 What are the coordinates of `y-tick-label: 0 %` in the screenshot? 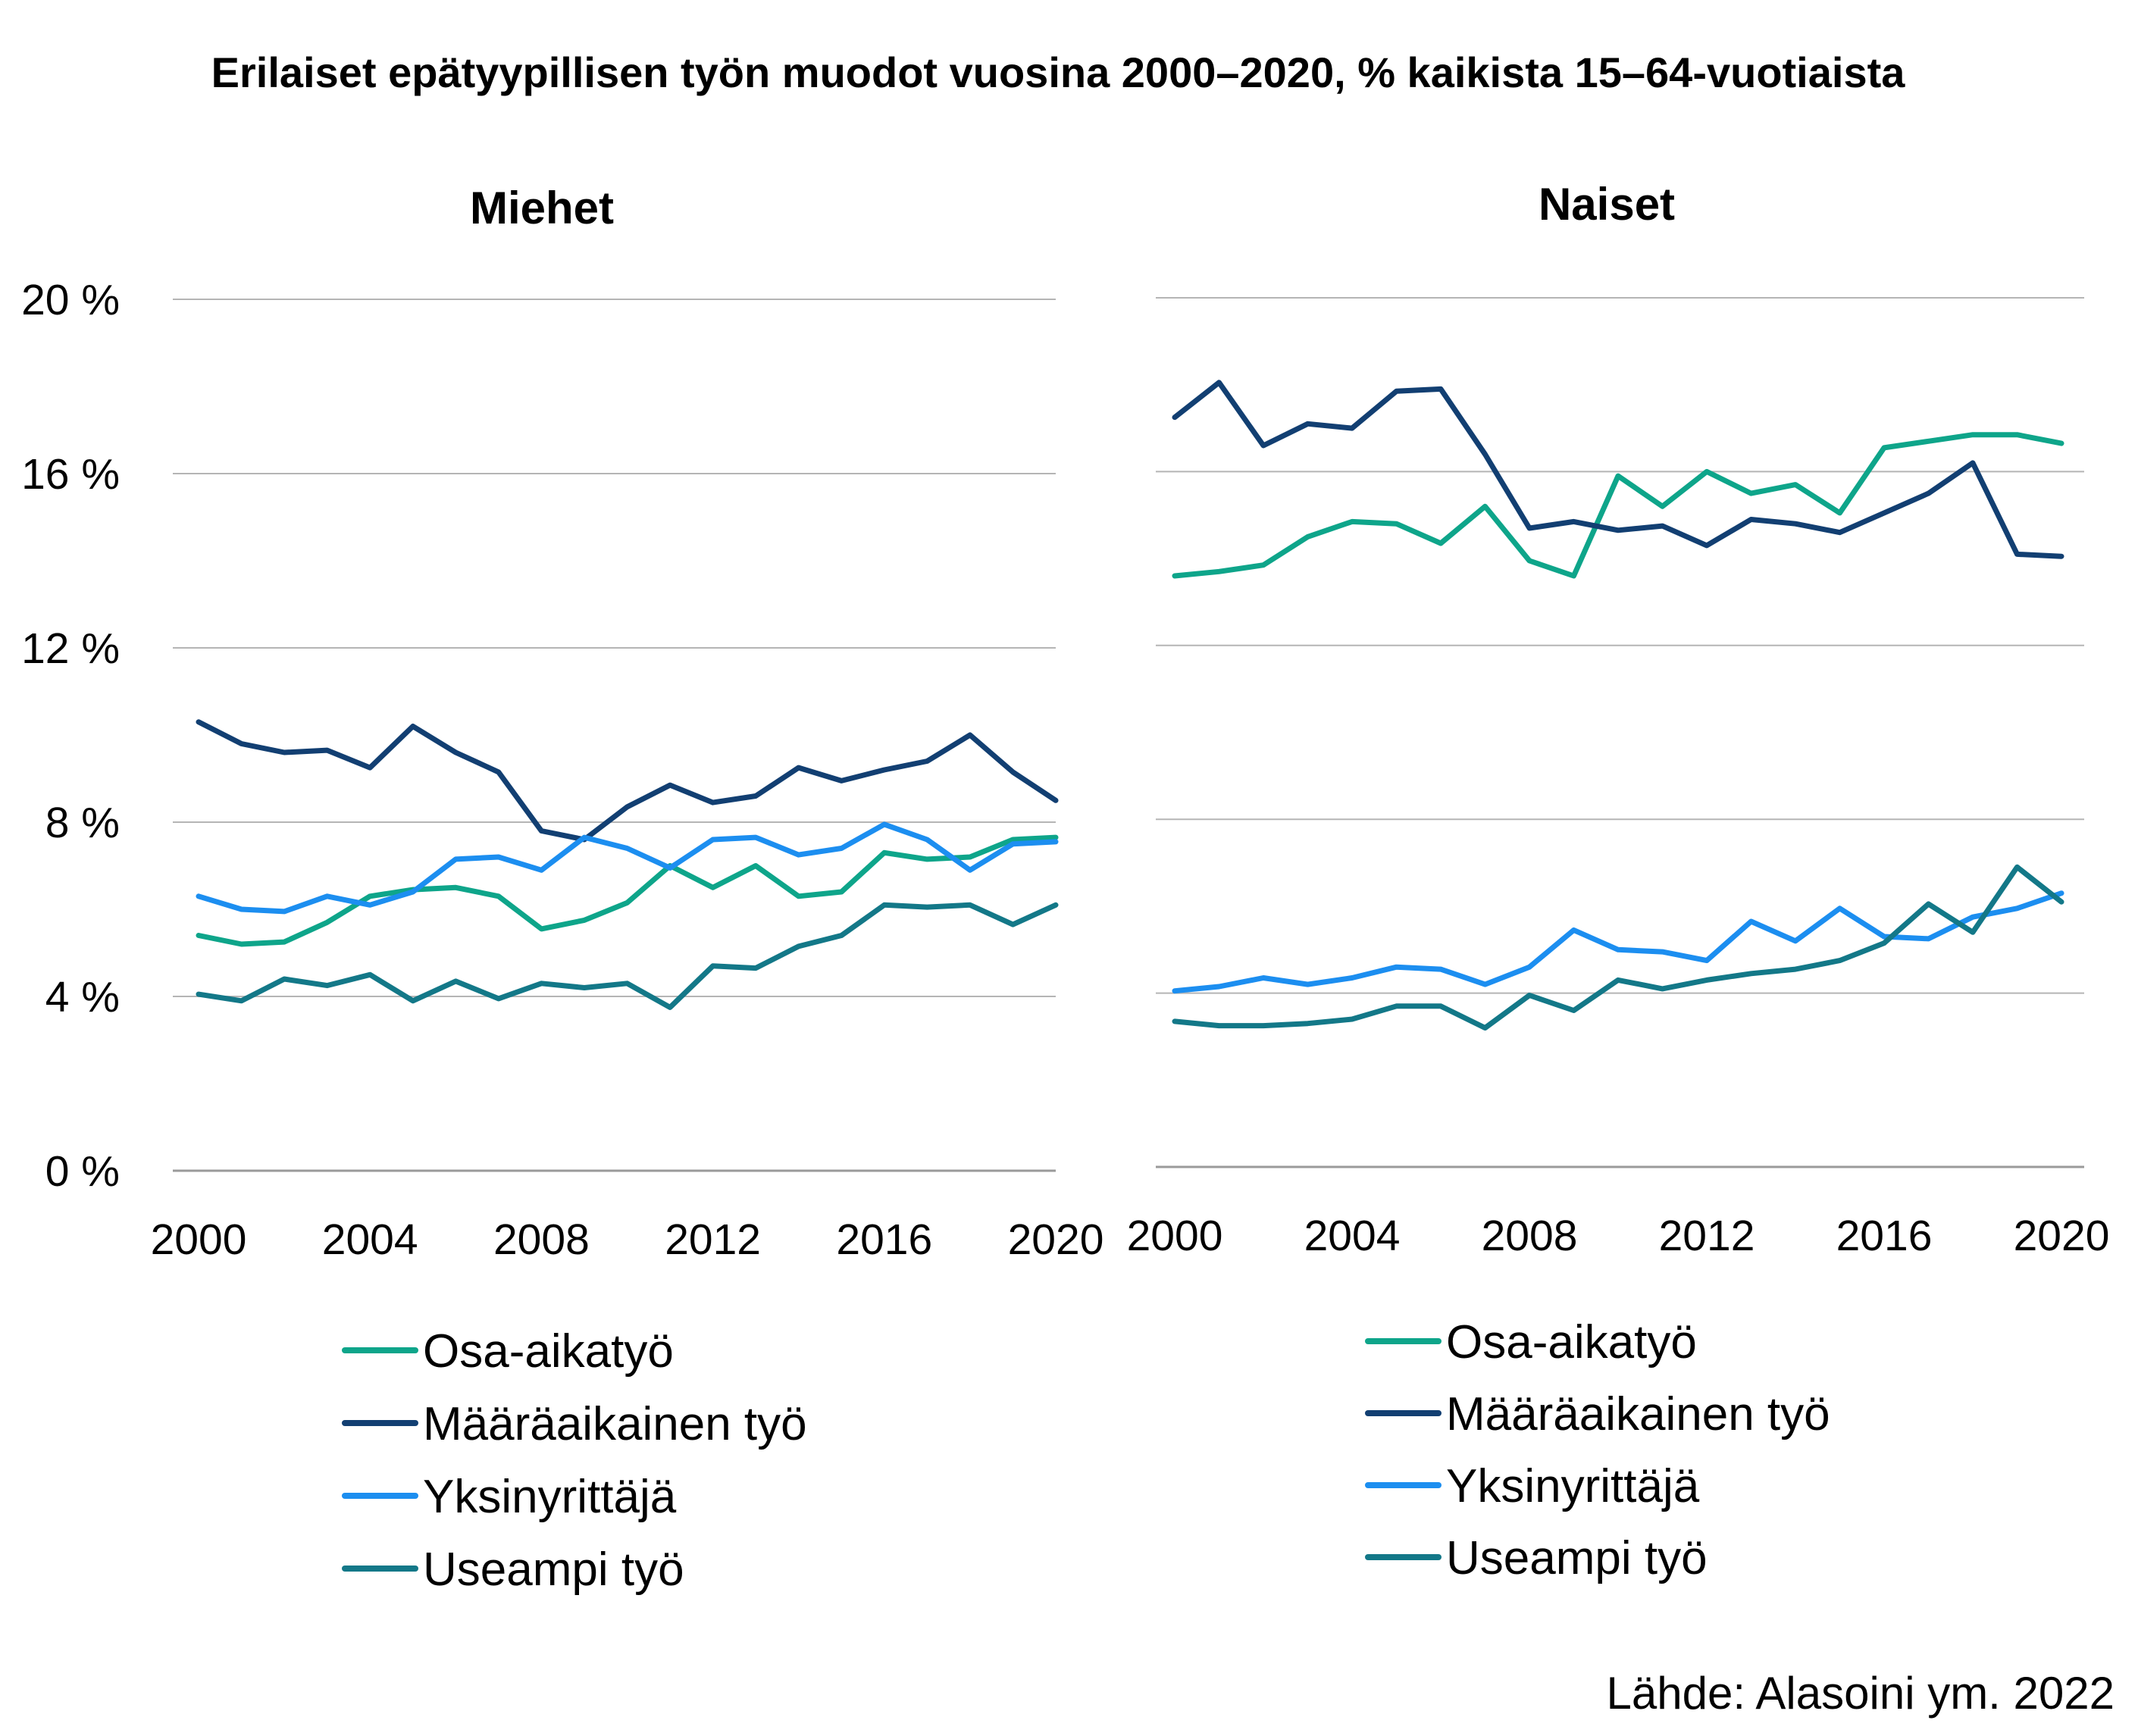 It's located at (82, 1171).